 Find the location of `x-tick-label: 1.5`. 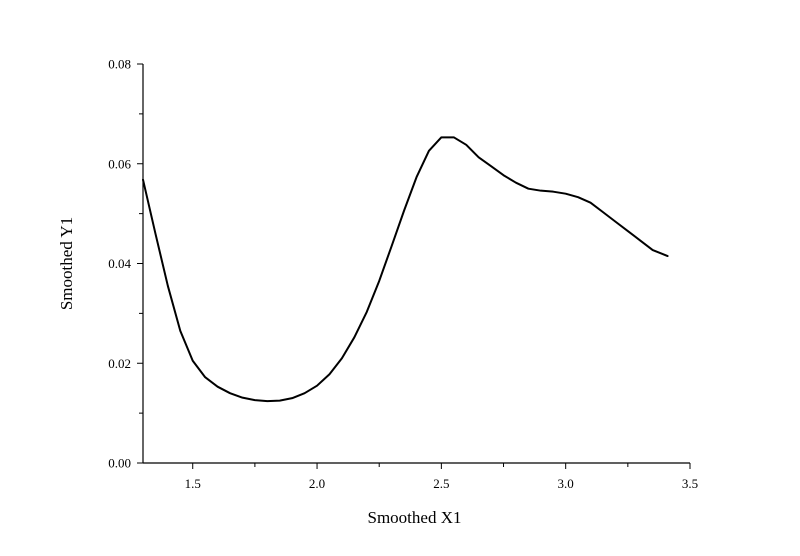

x-tick-label: 1.5 is located at coordinates (193, 483).